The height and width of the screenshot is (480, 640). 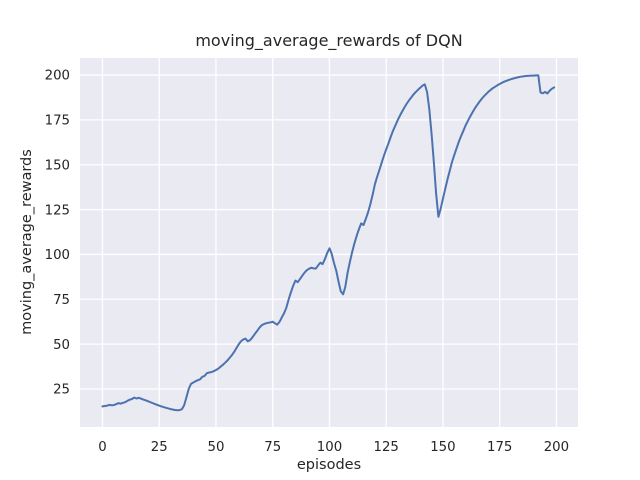 What do you see at coordinates (57, 165) in the screenshot?
I see `y-tick-label: 150` at bounding box center [57, 165].